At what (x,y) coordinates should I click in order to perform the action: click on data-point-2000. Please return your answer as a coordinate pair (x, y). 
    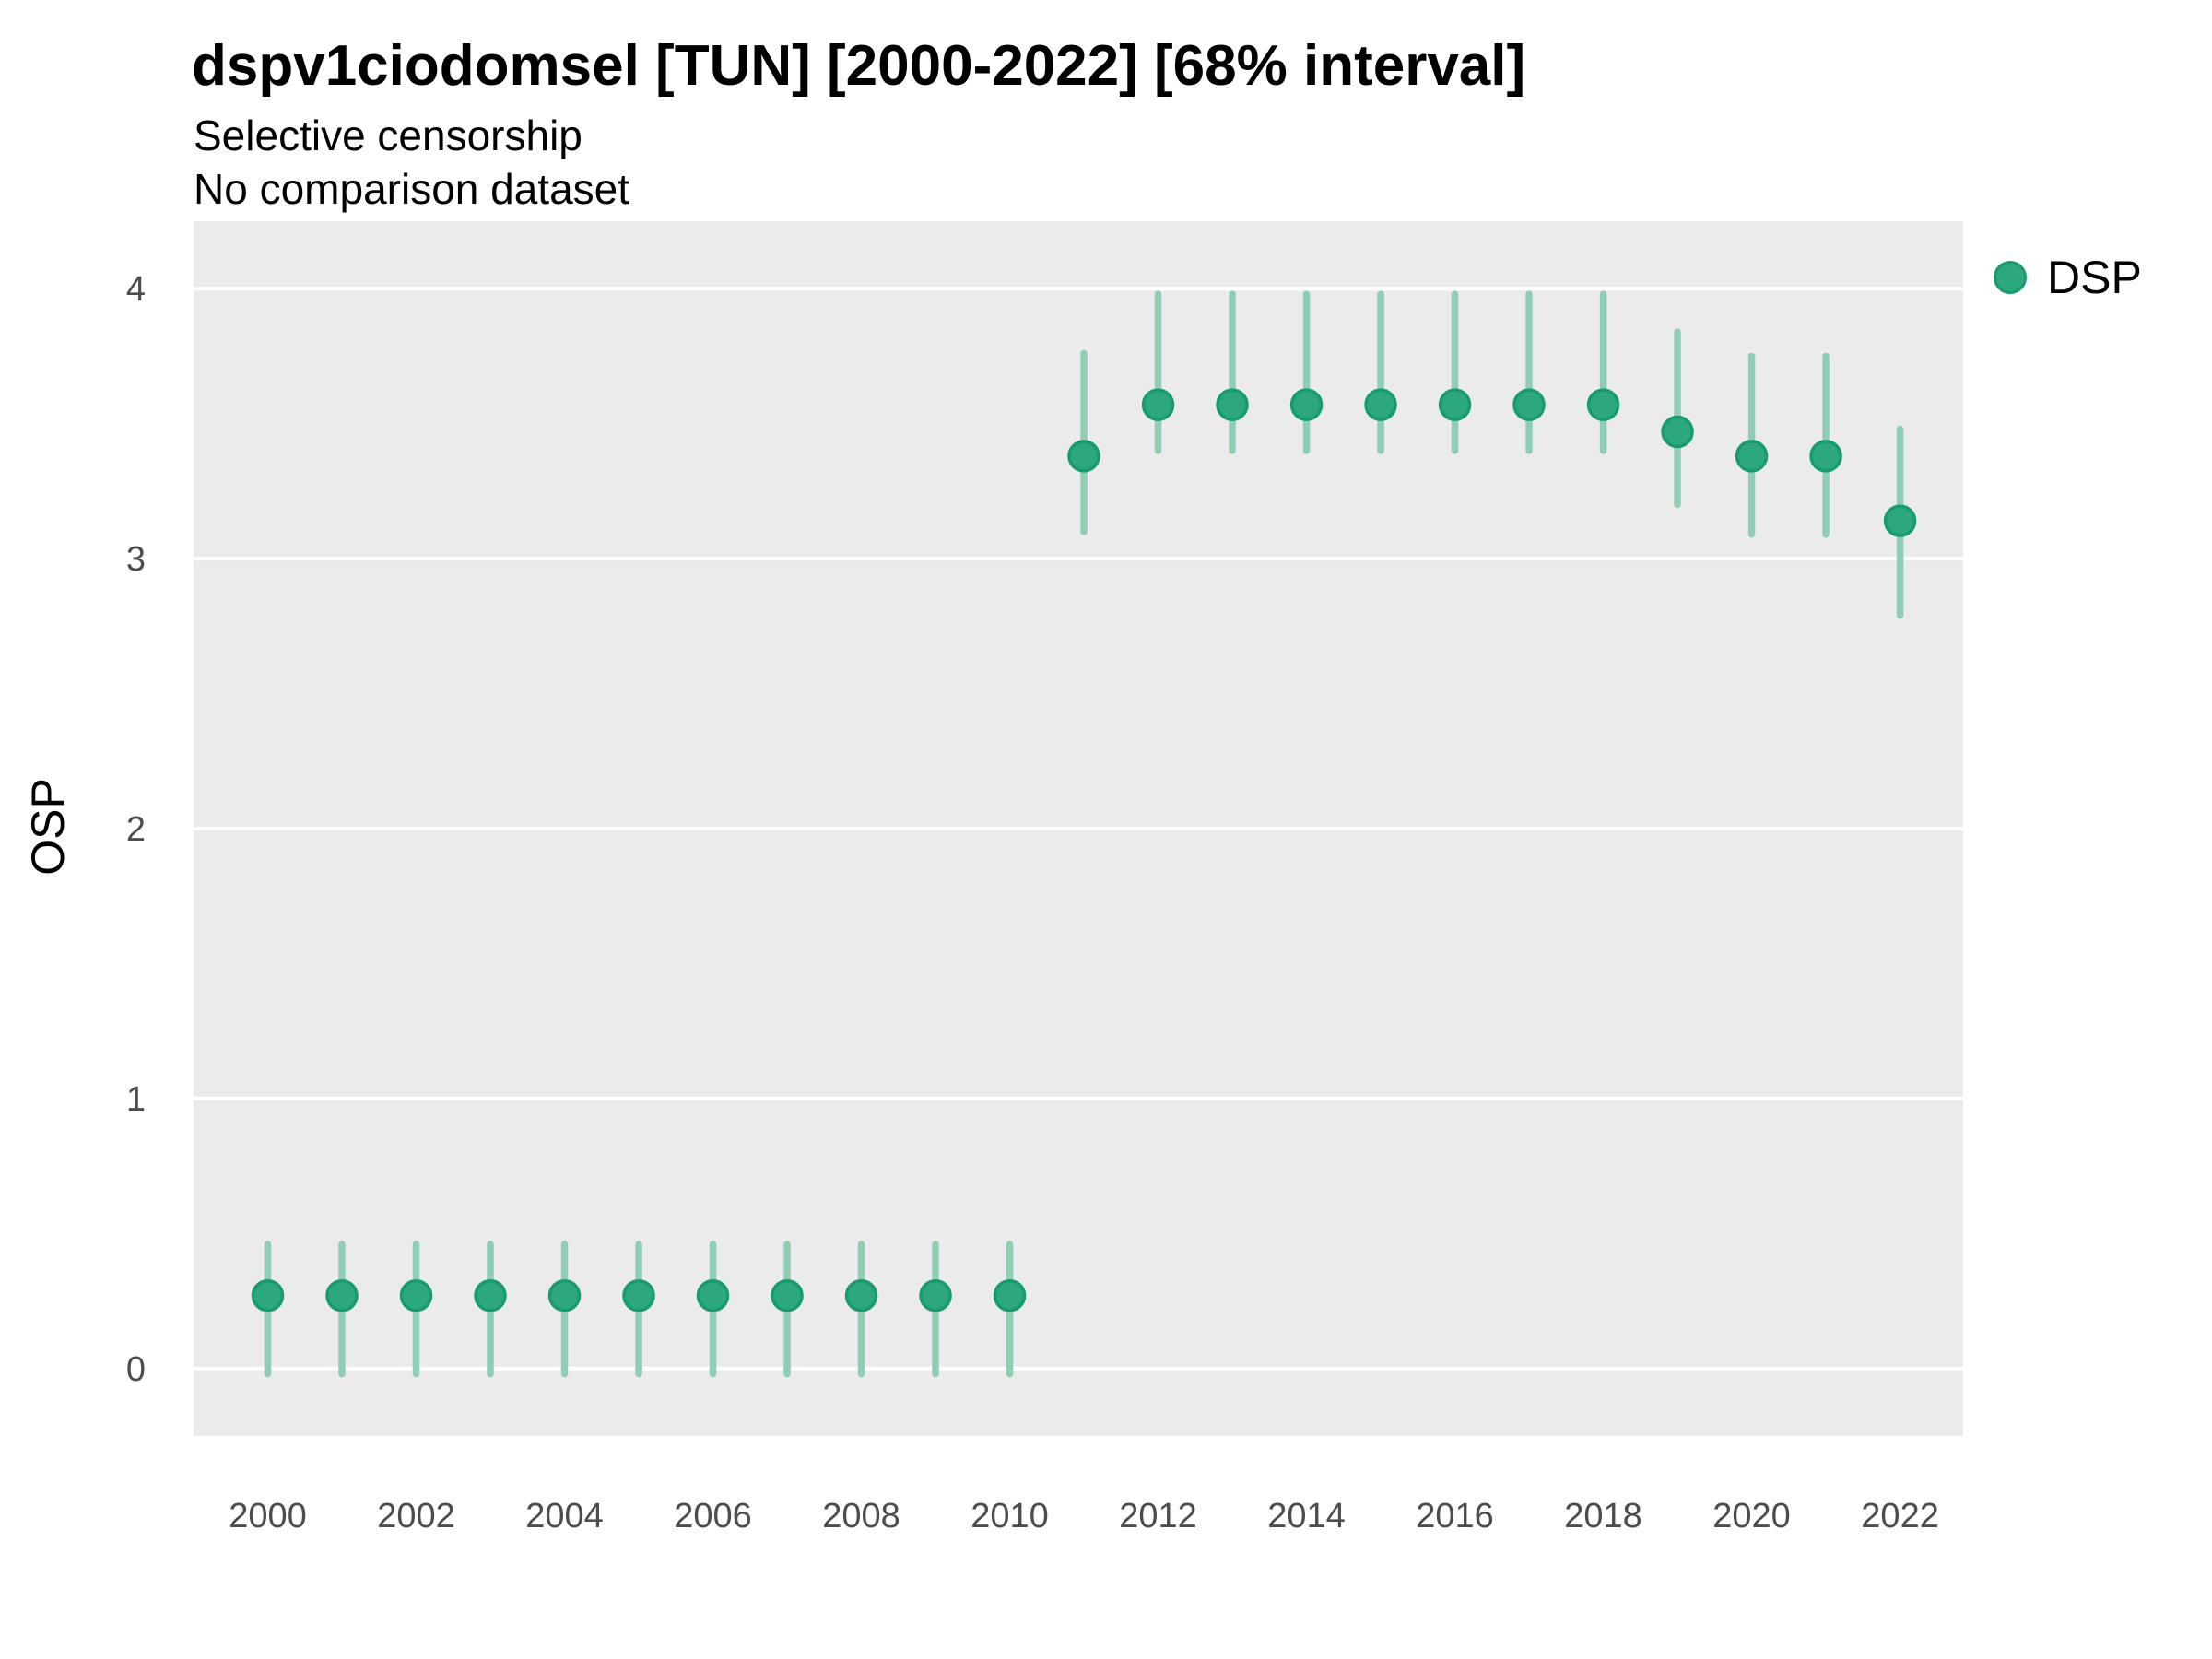
    Looking at the image, I should click on (268, 1295).